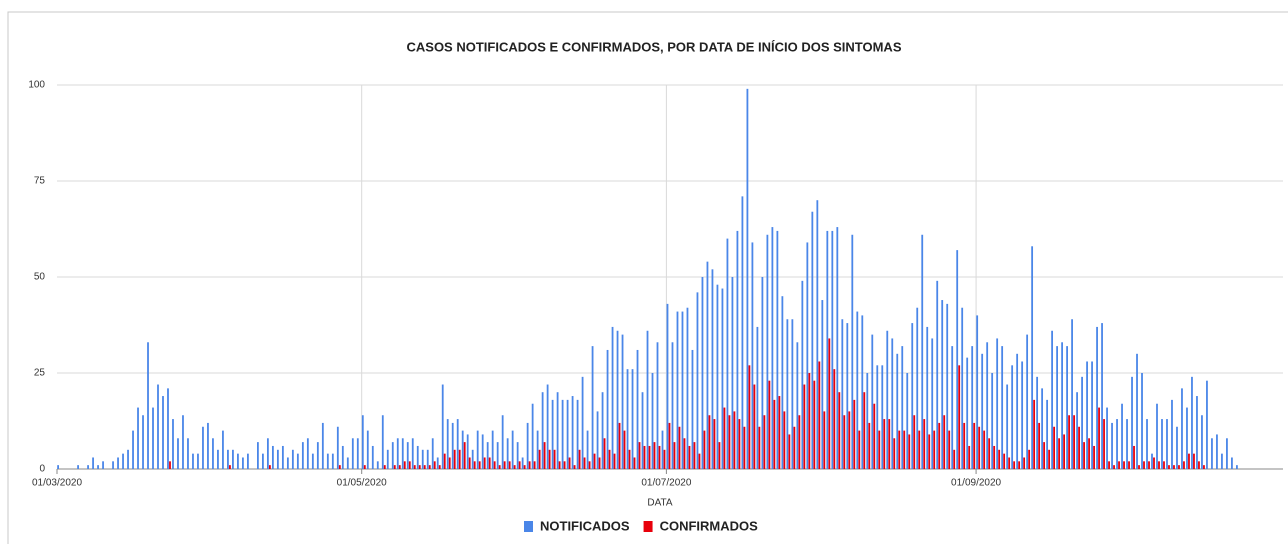 This screenshot has width=1288, height=544. What do you see at coordinates (660, 503) in the screenshot?
I see `x-axis-label: DATA` at bounding box center [660, 503].